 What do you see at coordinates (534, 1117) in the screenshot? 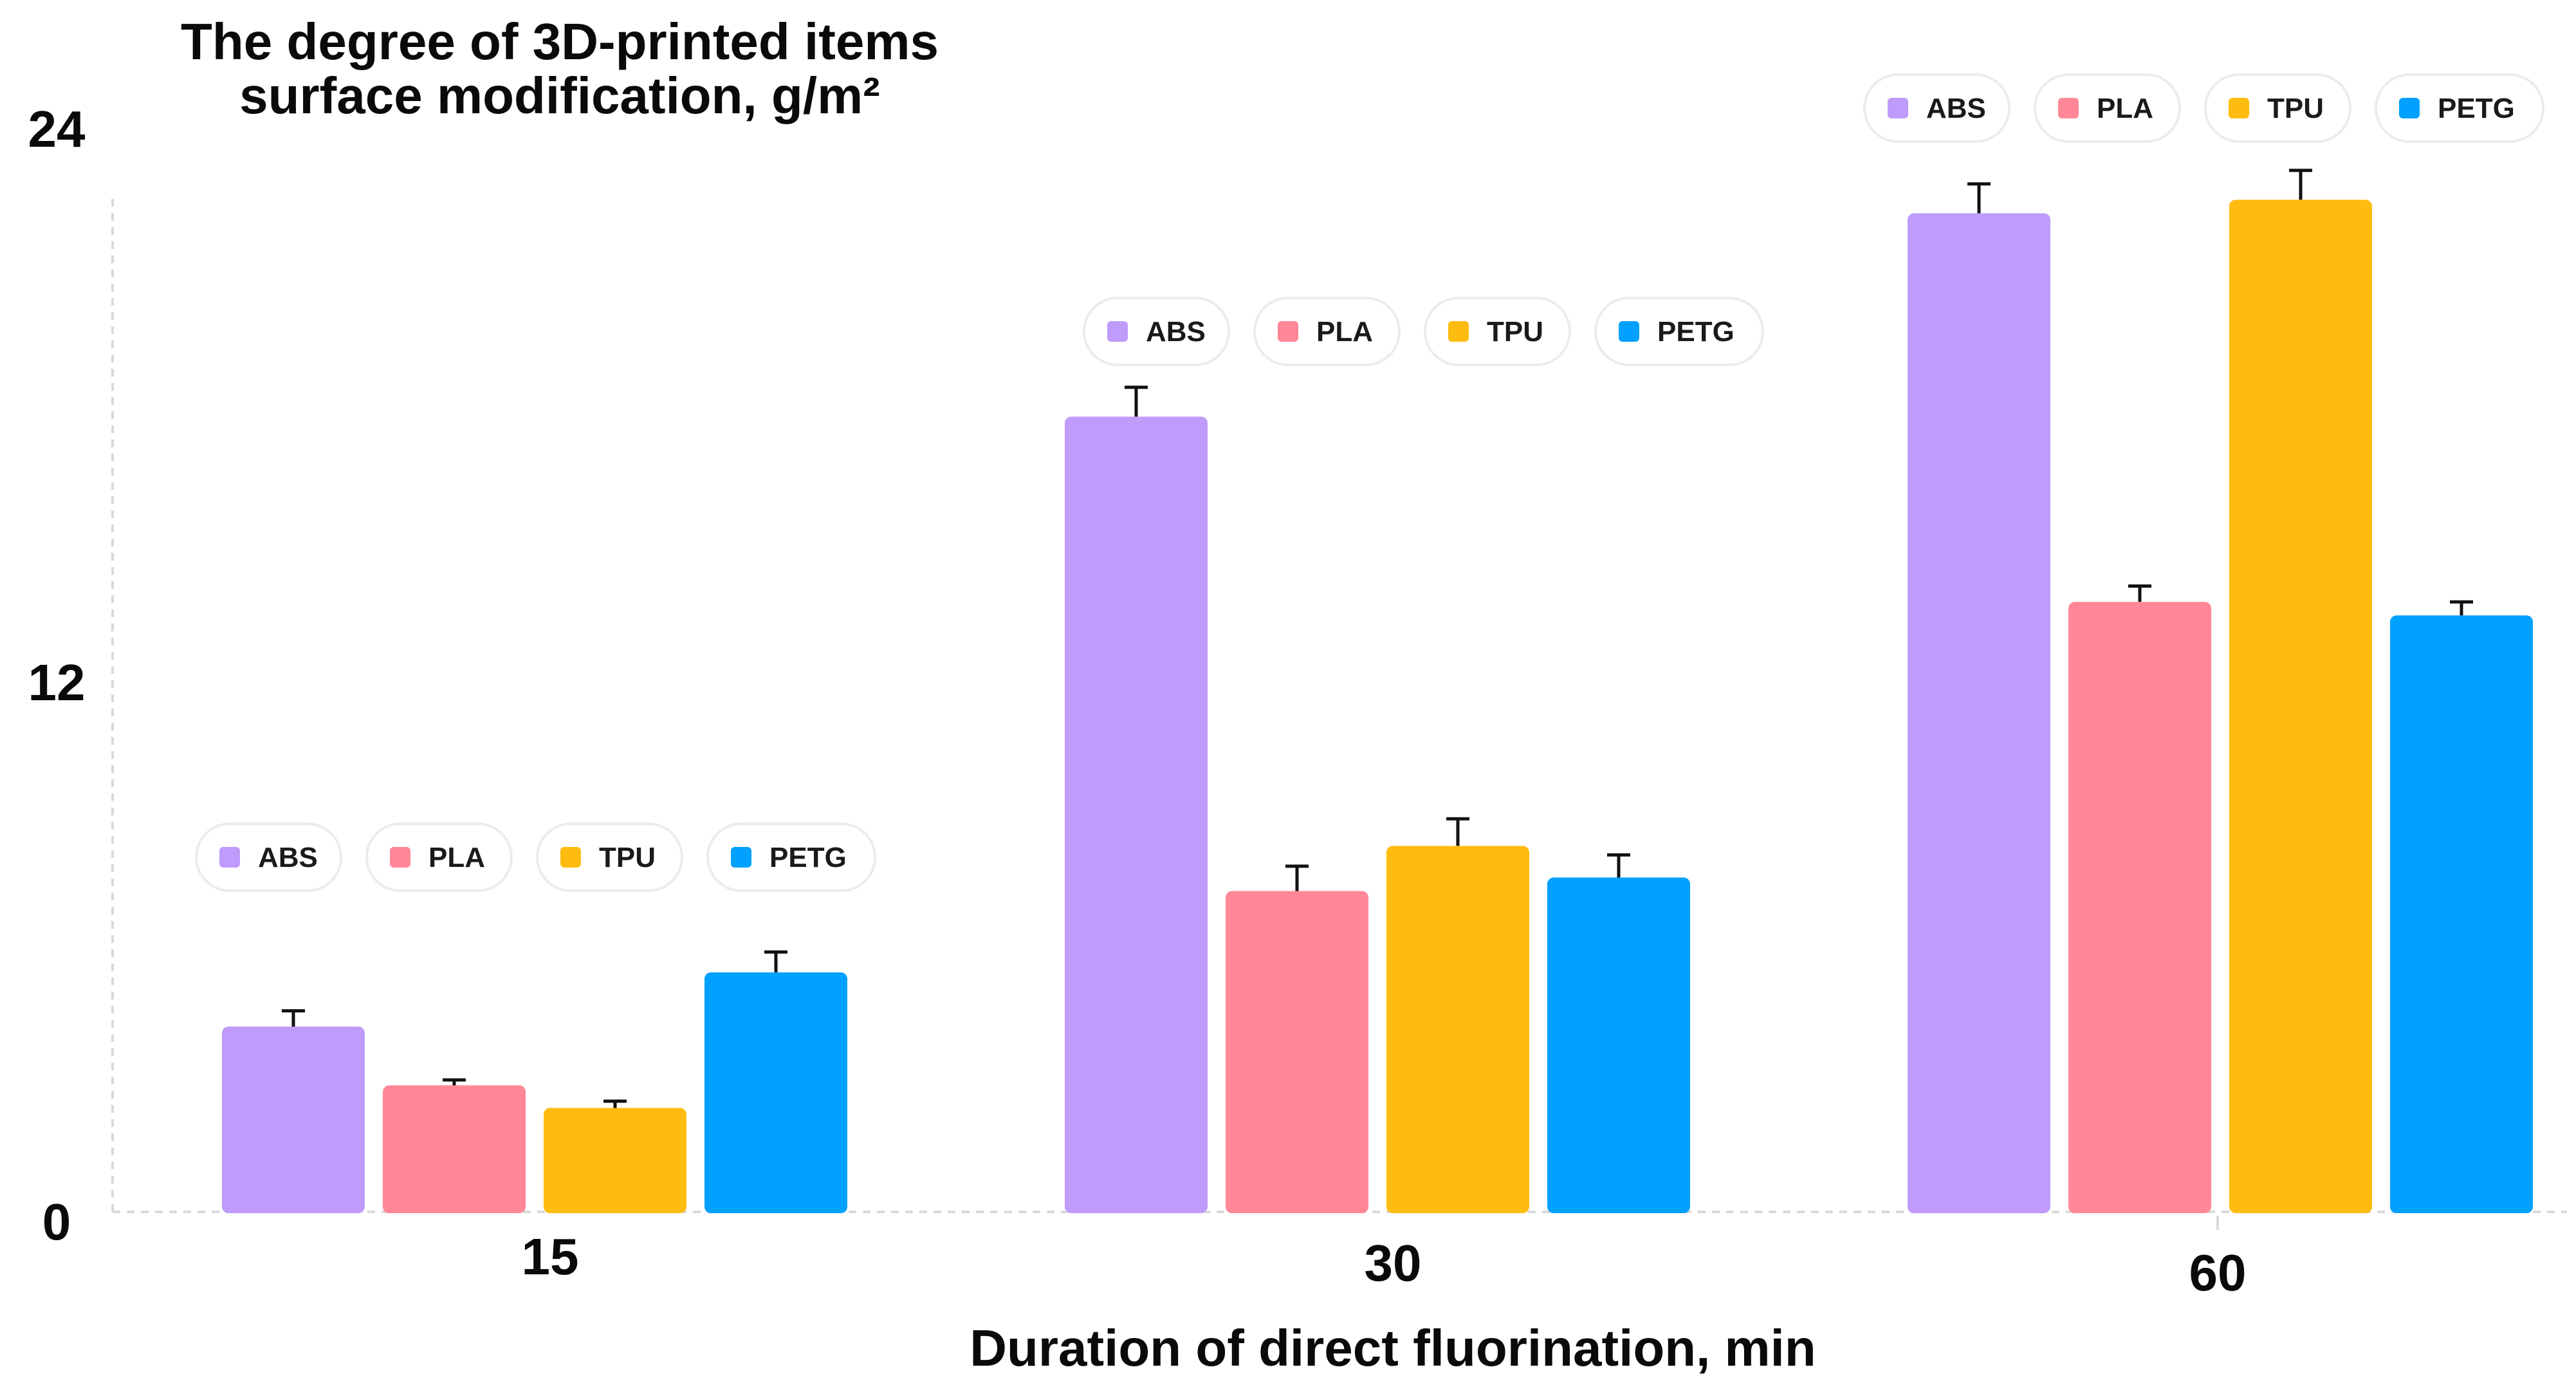
I see `bar-group-15: 15` at bounding box center [534, 1117].